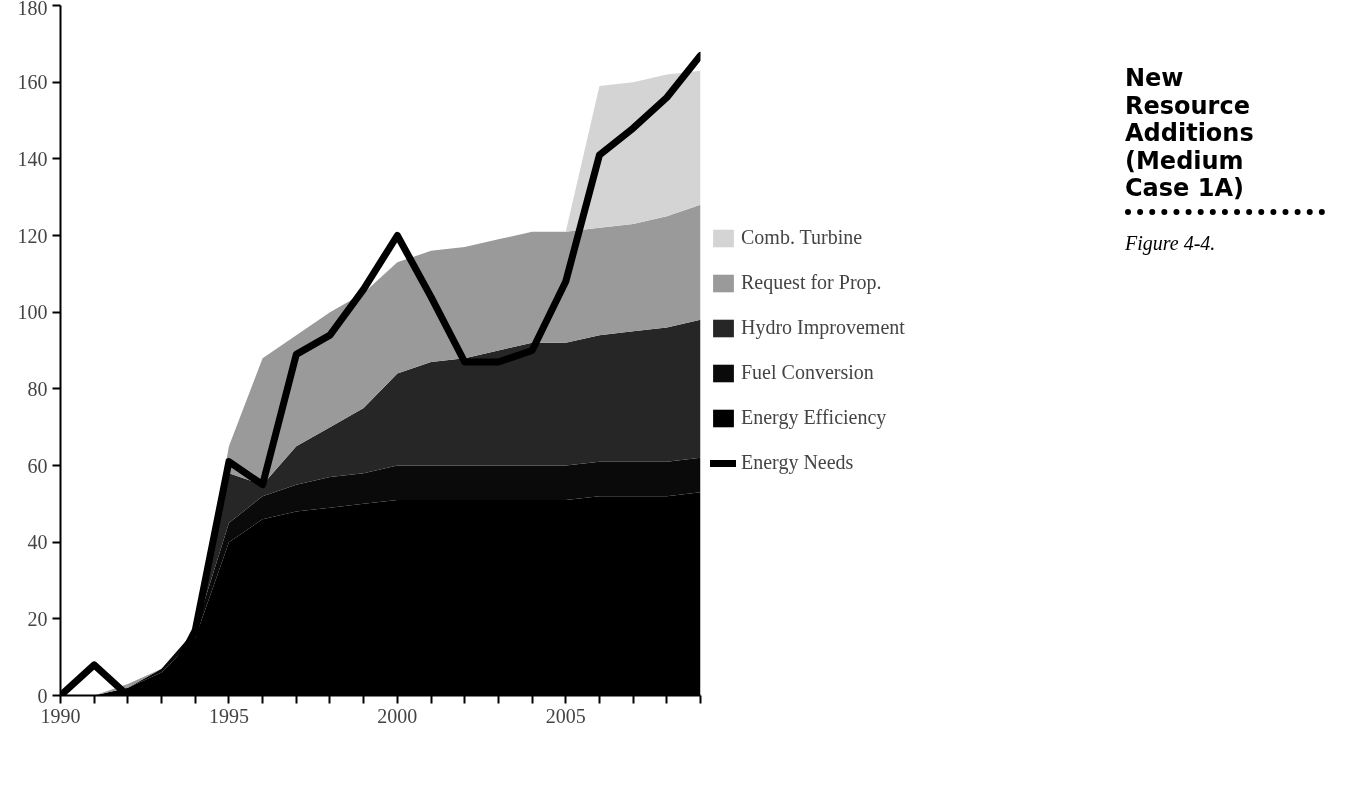 Image resolution: width=1372 pixels, height=793 pixels. I want to click on caption: Figure 4-4., so click(1171, 243).